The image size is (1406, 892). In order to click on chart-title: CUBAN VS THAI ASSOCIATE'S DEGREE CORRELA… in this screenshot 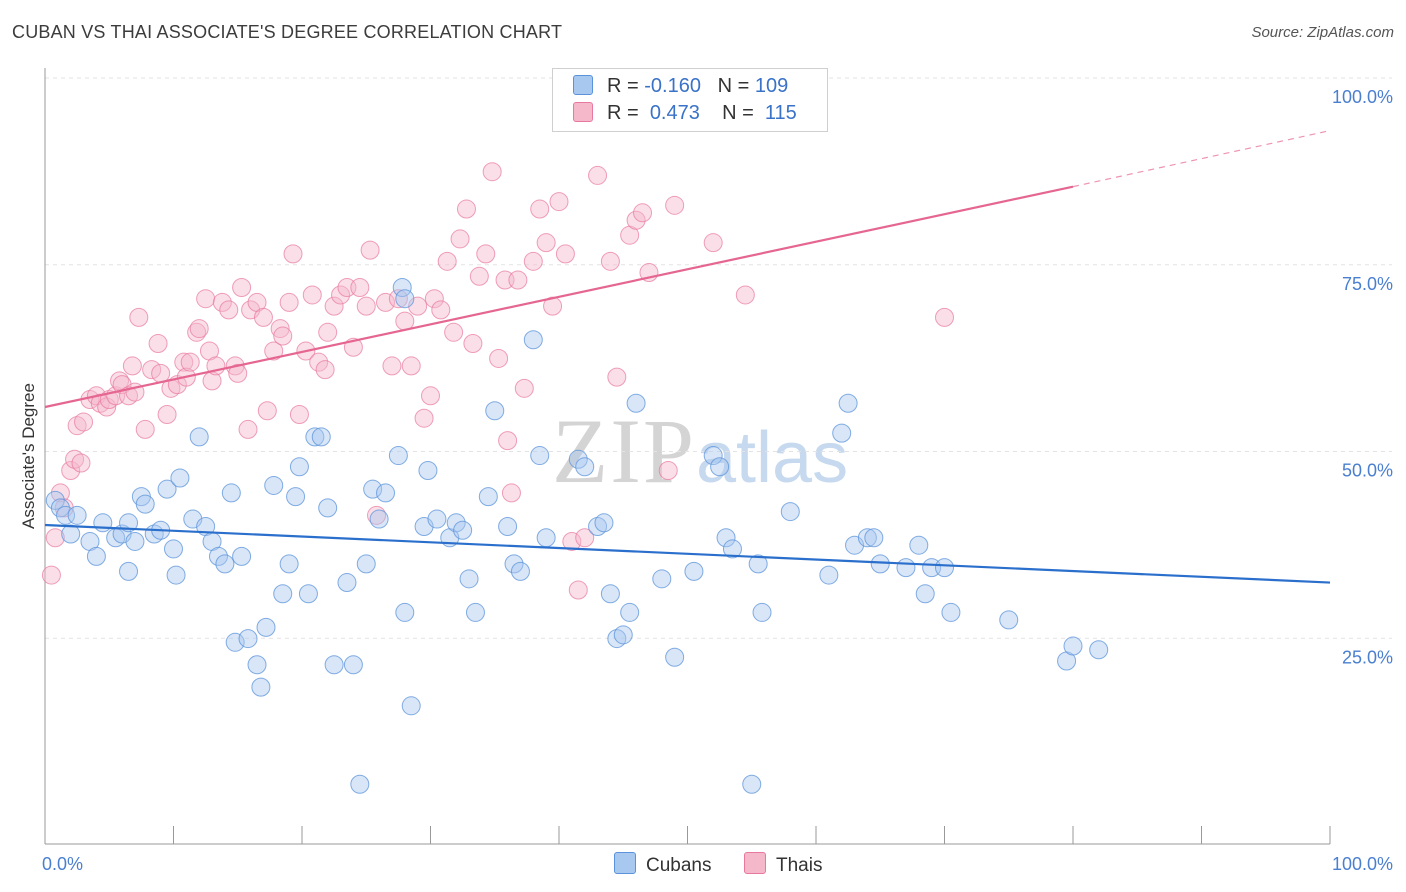, I will do `click(287, 32)`.